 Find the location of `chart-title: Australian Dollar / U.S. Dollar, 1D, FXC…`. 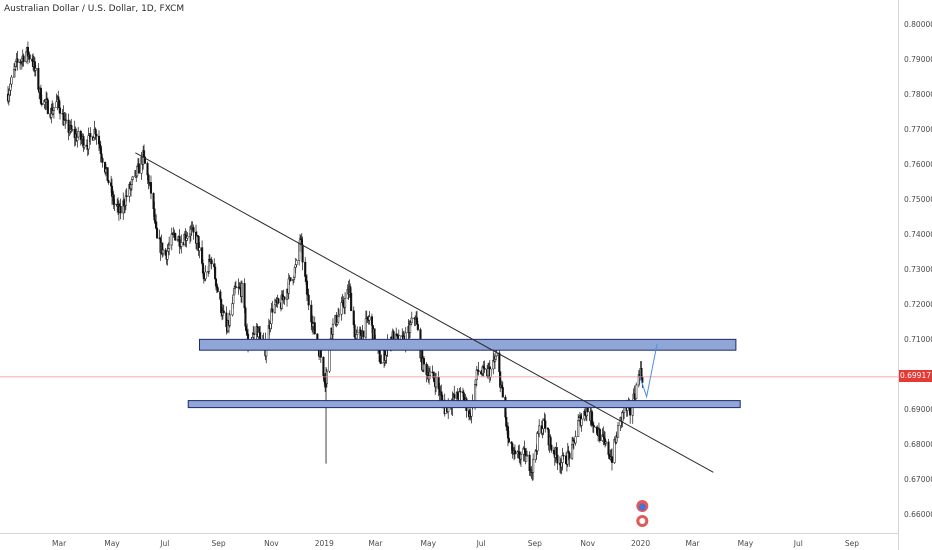

chart-title: Australian Dollar / U.S. Dollar, 1D, FXC… is located at coordinates (94, 9).